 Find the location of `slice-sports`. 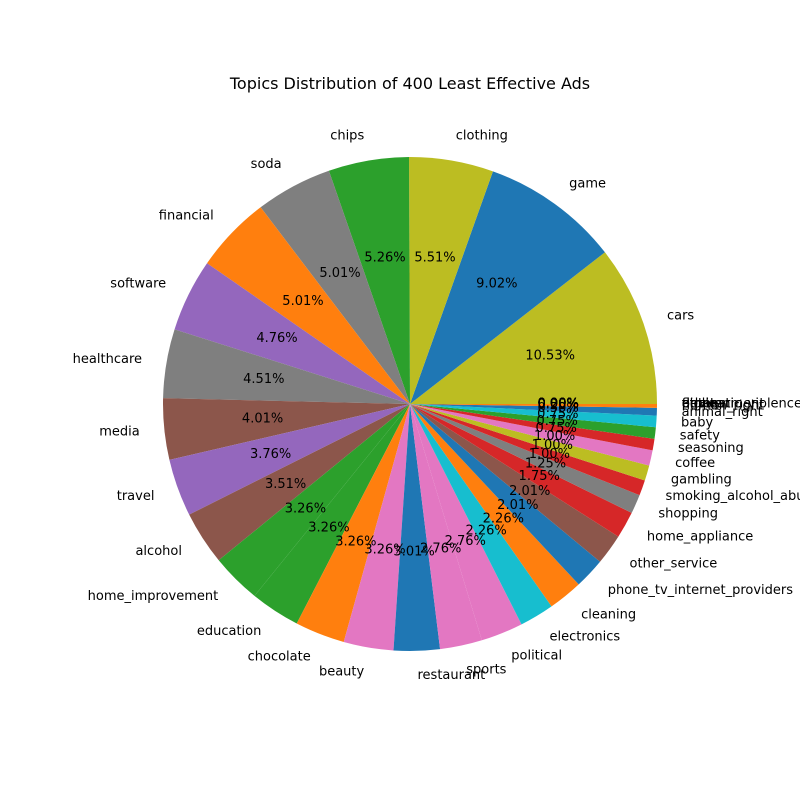

slice-sports is located at coordinates (446, 527).